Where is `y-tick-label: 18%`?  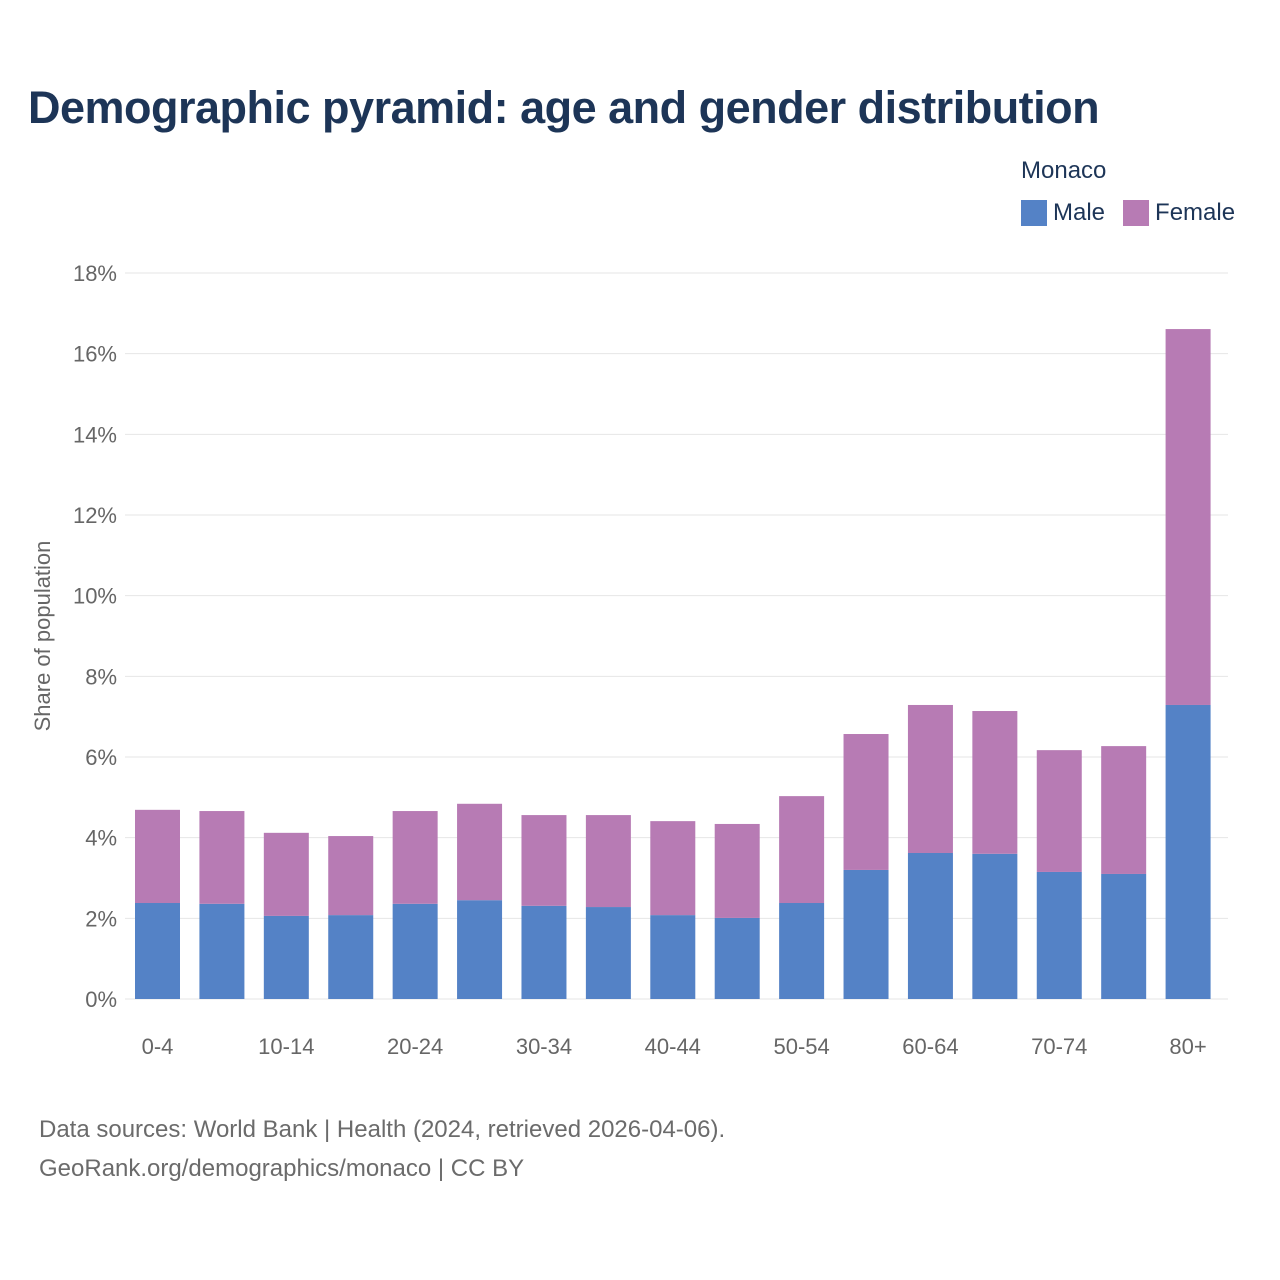
y-tick-label: 18% is located at coordinates (95, 273).